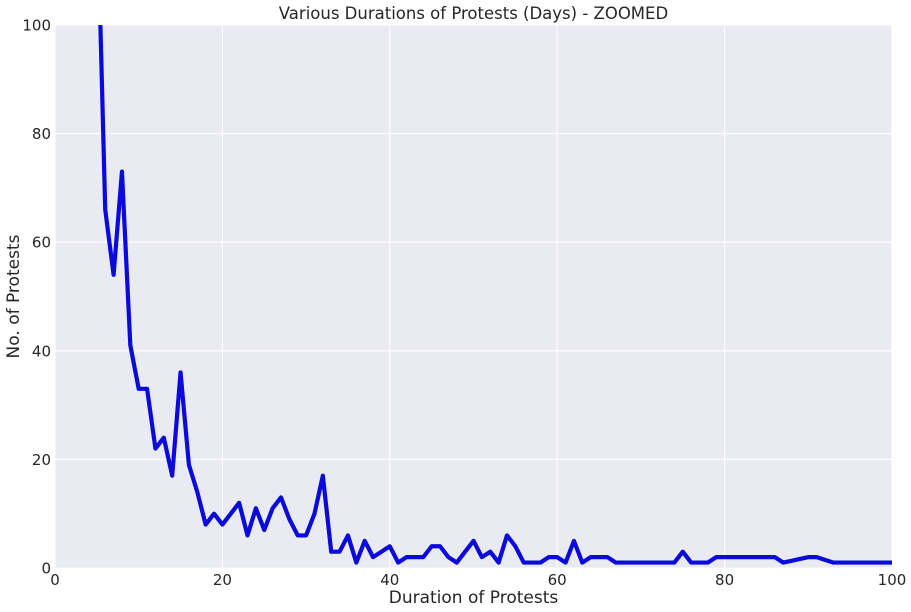  Describe the element at coordinates (222, 580) in the screenshot. I see `x-tick-label: 20` at that location.